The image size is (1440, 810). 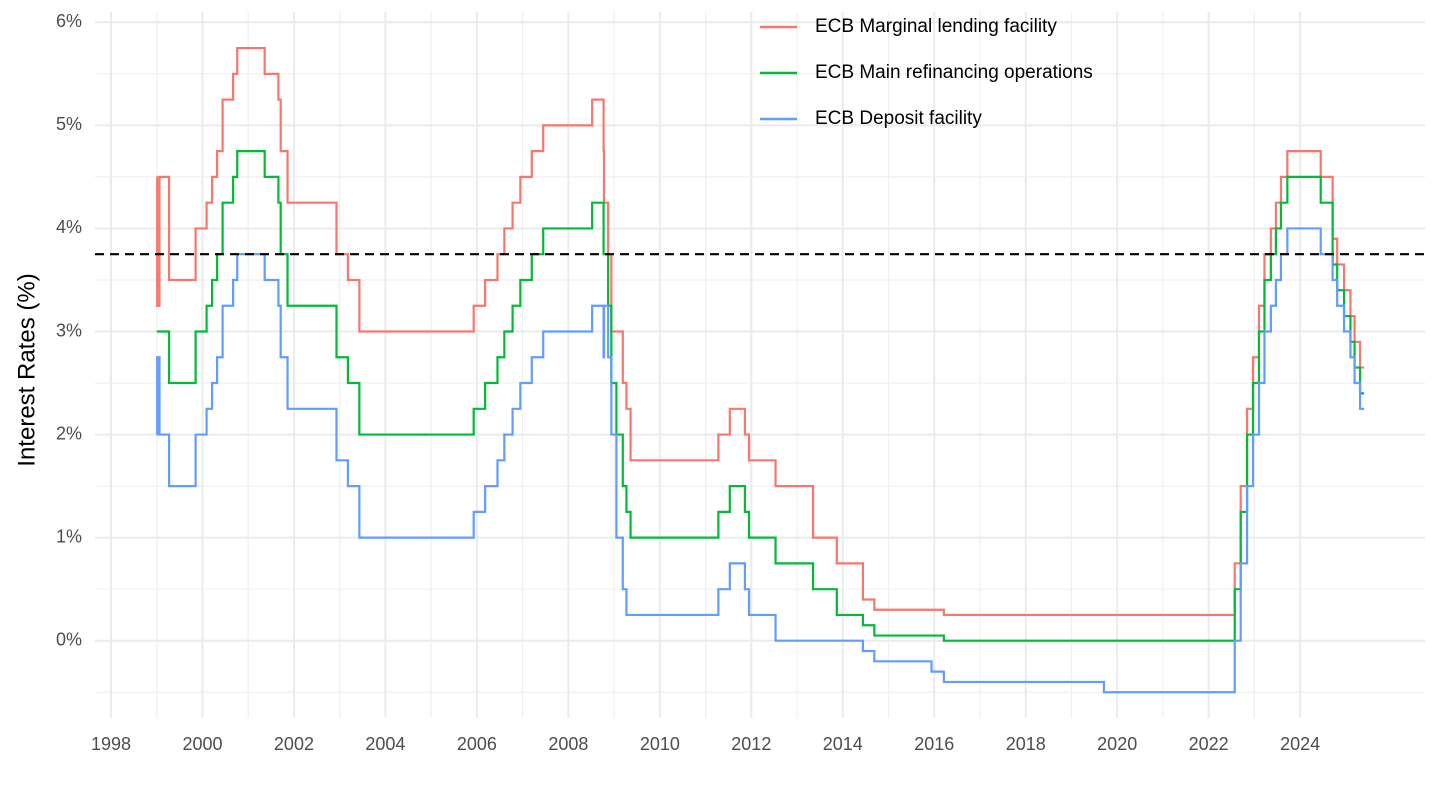 What do you see at coordinates (69, 124) in the screenshot?
I see `y-tick-label: 5%` at bounding box center [69, 124].